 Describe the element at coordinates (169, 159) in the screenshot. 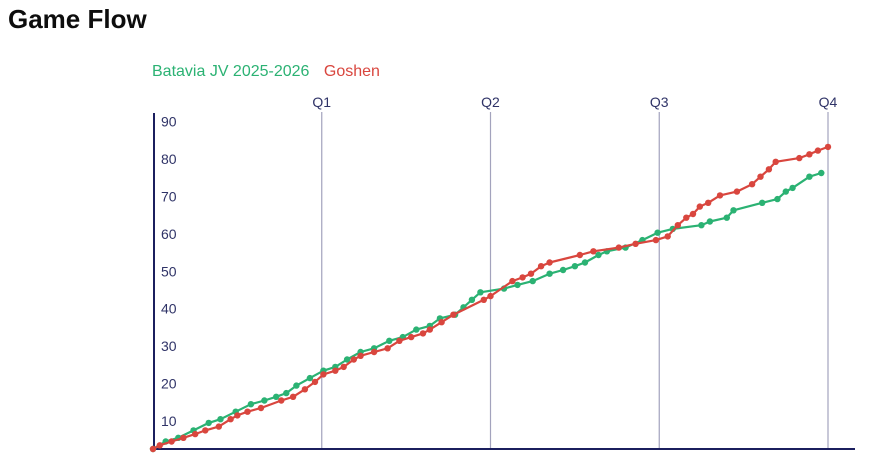

I see `y-tick-label-80: 80` at that location.